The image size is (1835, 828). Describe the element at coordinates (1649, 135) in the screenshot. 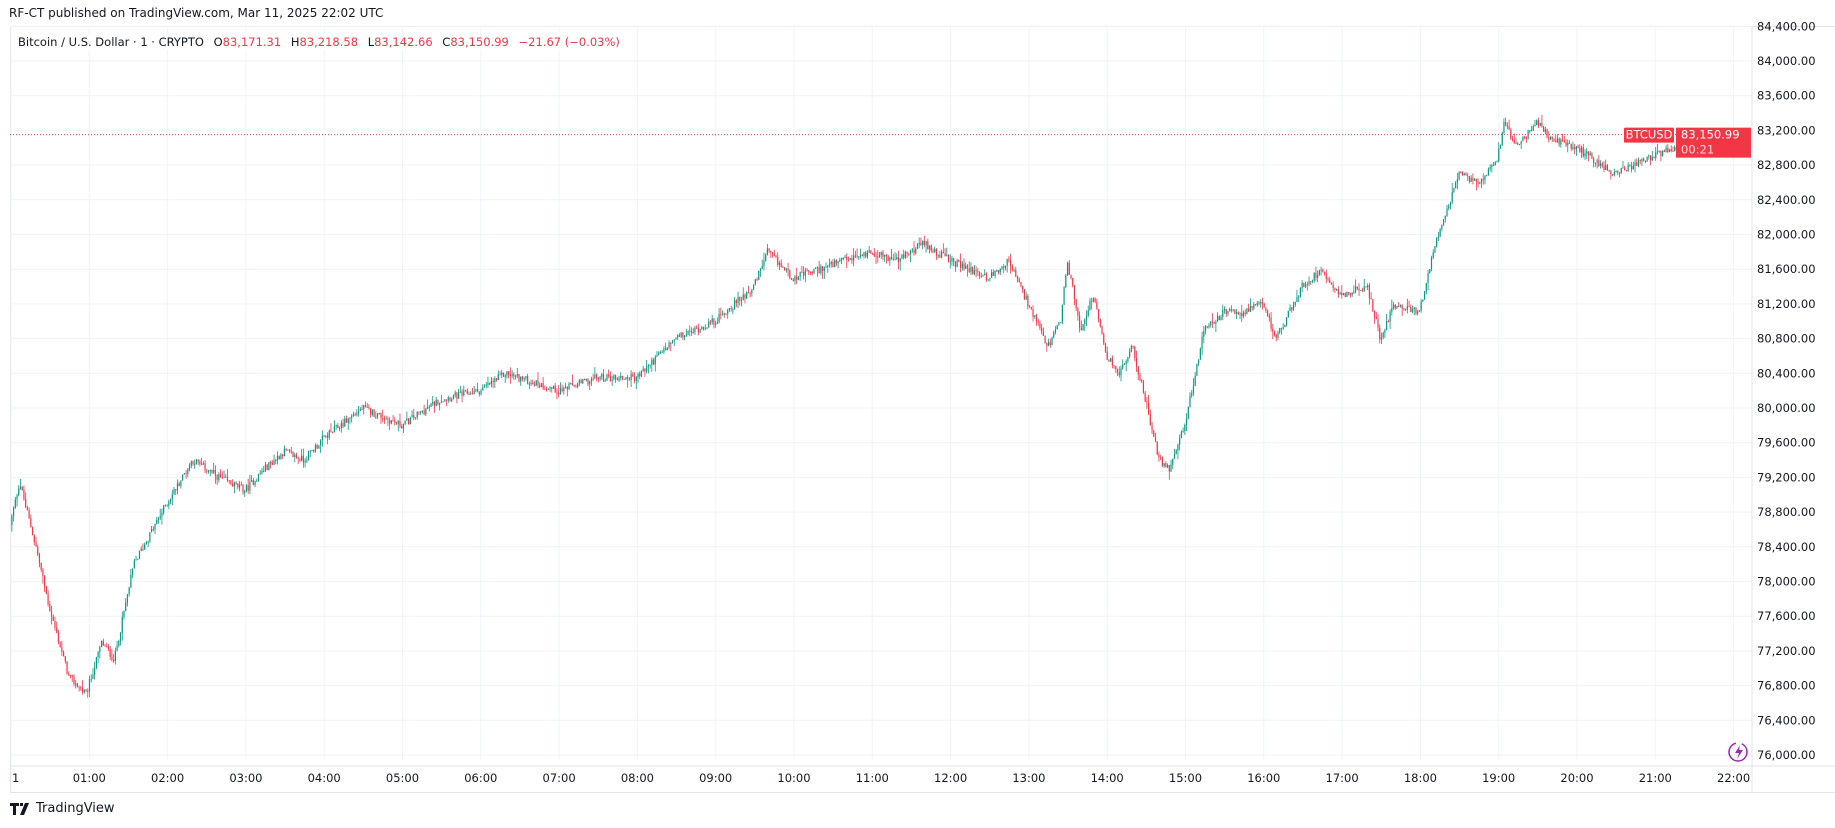

I see `symbol-tag` at that location.